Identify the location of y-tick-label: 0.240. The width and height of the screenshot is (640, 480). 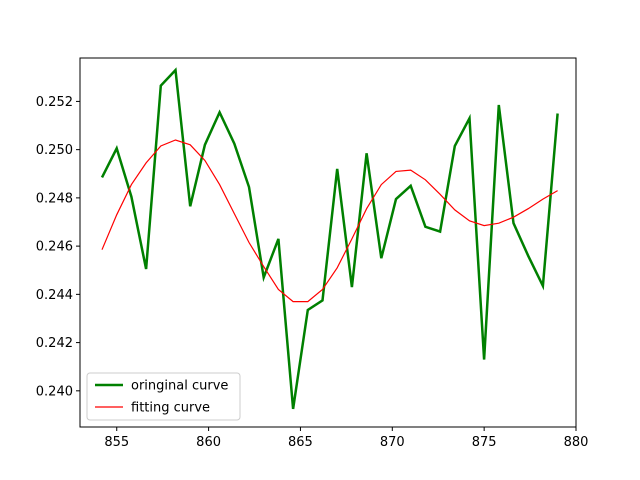
(54, 391).